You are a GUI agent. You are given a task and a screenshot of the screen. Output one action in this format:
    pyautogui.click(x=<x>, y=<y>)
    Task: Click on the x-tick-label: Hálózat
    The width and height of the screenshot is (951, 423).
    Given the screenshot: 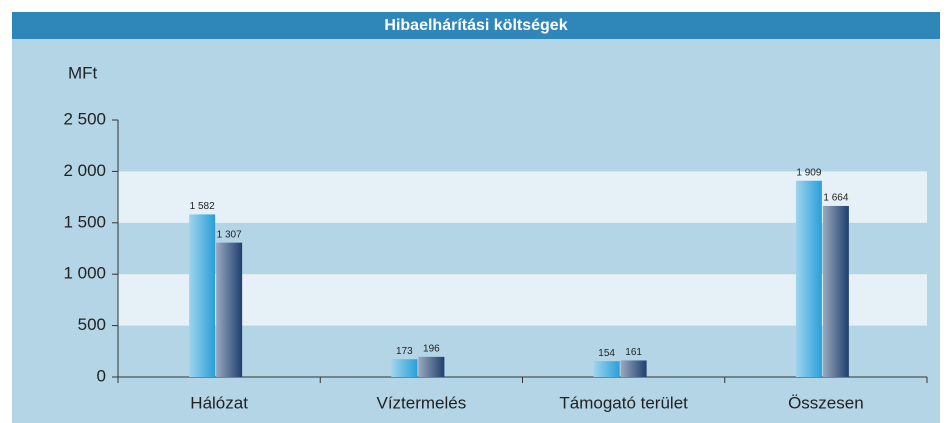 What is the action you would take?
    pyautogui.click(x=219, y=402)
    